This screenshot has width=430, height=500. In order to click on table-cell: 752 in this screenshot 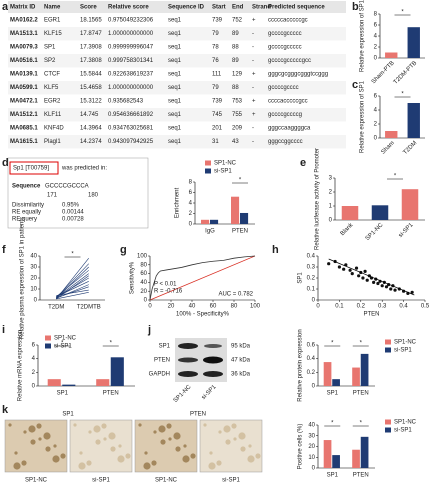, I will do `click(237, 21)`.